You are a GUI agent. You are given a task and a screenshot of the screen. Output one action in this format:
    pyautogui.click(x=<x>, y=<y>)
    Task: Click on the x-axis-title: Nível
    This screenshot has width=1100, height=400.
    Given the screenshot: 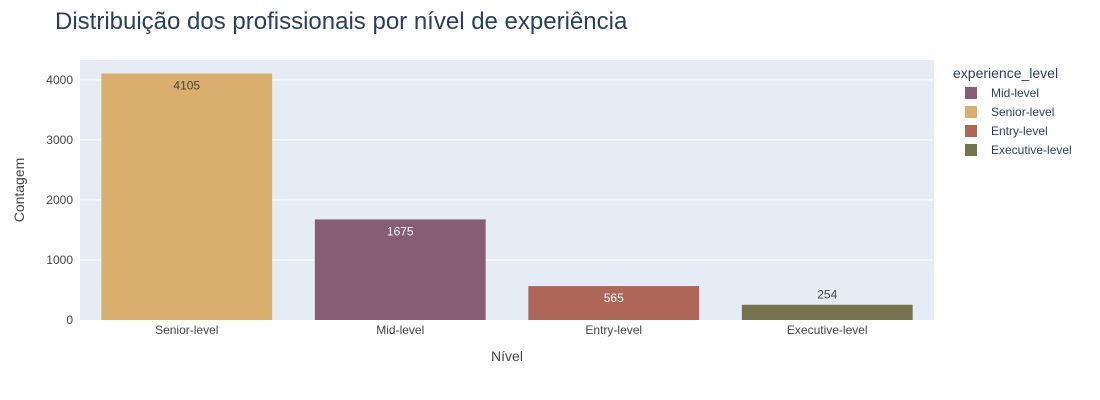 What is the action you would take?
    pyautogui.click(x=507, y=356)
    